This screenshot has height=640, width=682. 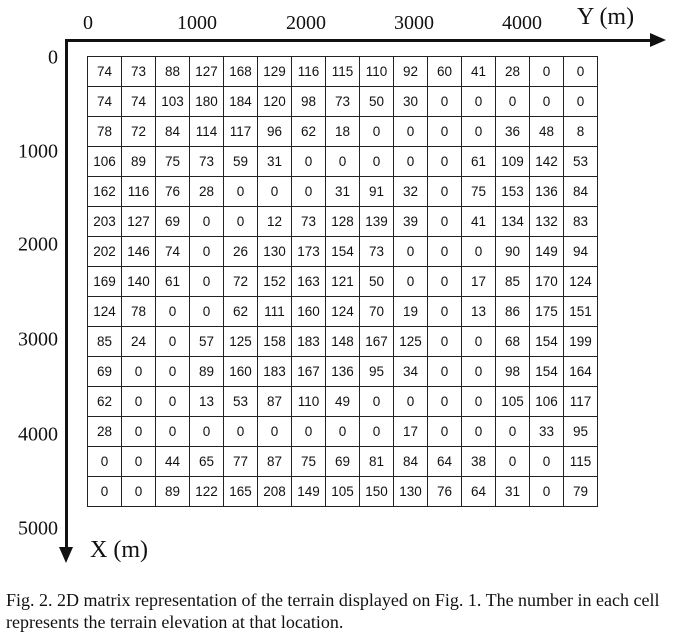 What do you see at coordinates (206, 461) in the screenshot?
I see `matrix-cell: 65` at bounding box center [206, 461].